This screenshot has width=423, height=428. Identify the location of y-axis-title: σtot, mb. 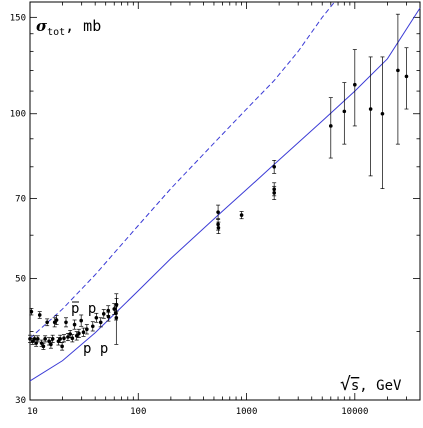
(68, 27).